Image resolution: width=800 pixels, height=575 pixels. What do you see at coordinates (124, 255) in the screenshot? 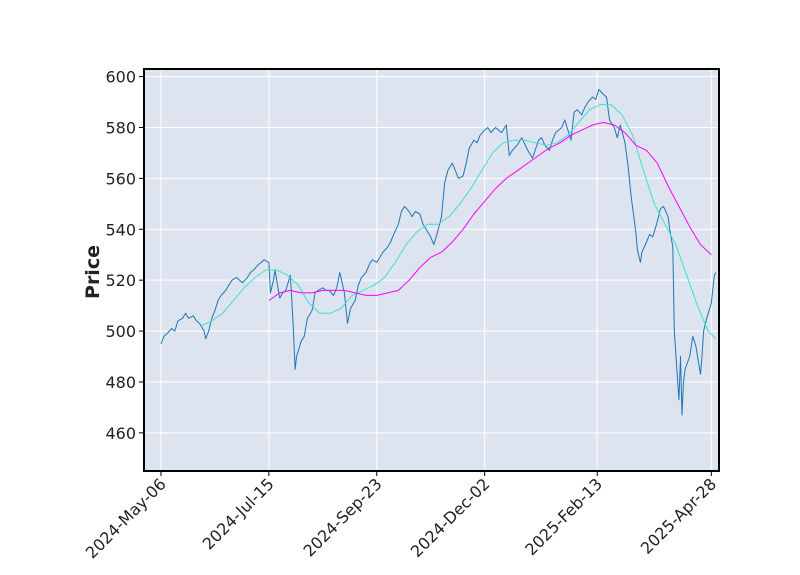
I see `y-axis: 460 480 500 520 540 560 580 600` at bounding box center [124, 255].